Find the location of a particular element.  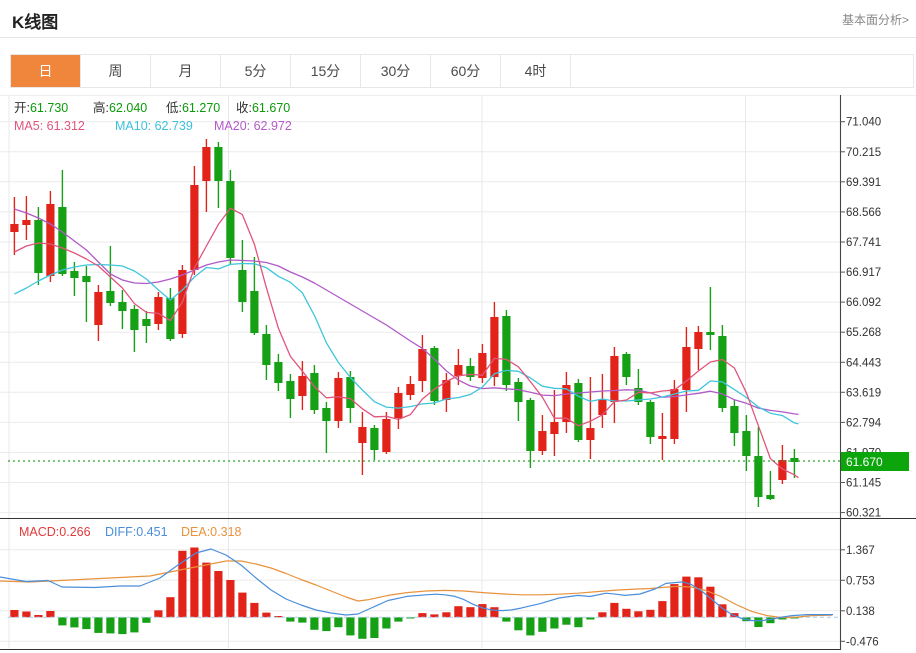

svg-text: 62.794 is located at coordinates (864, 423).